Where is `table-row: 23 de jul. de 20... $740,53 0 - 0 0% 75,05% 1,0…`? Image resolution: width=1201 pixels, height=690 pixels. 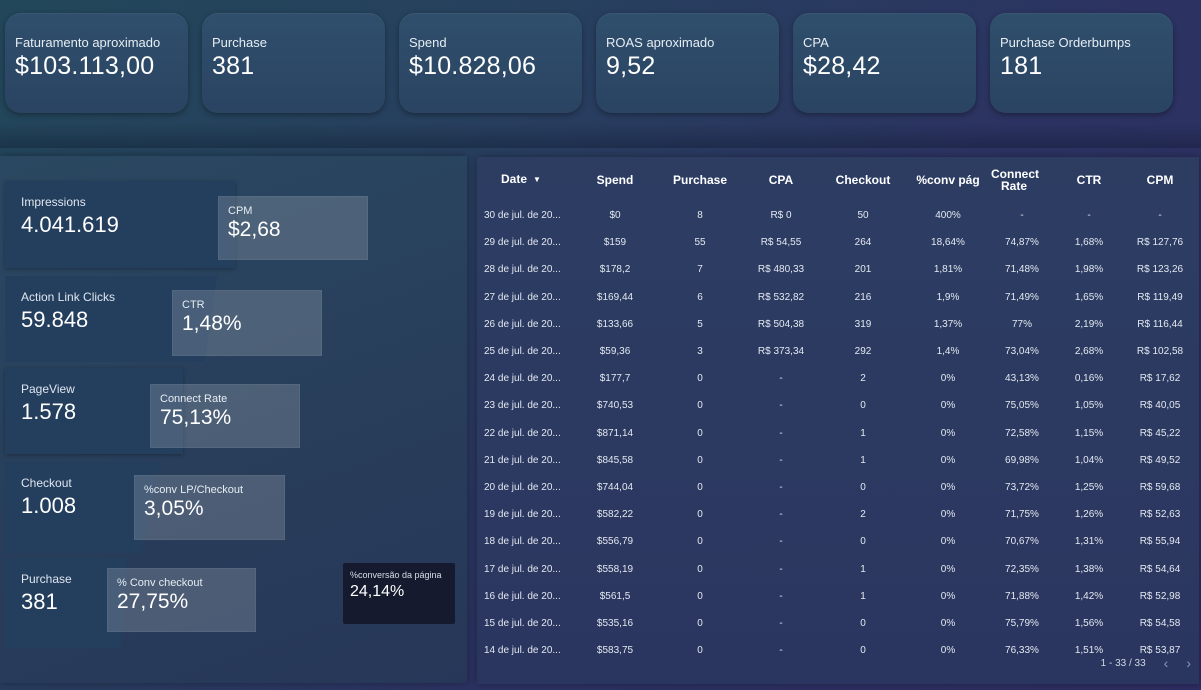
table-row: 23 de jul. de 20... $740,53 0 - 0 0% 75,05% 1,0… is located at coordinates (838, 405).